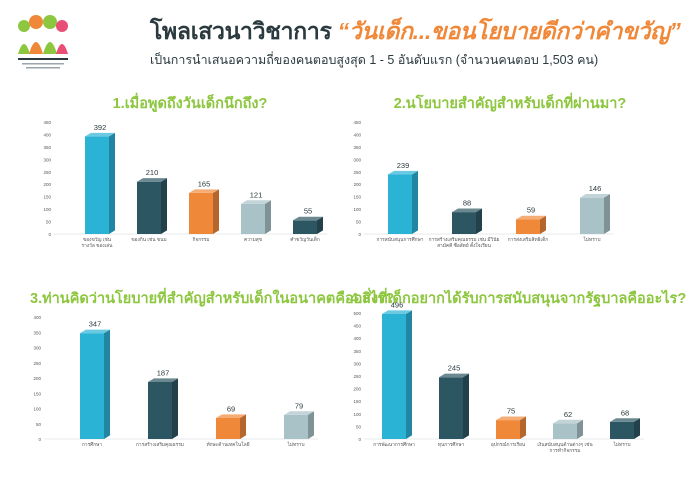 This screenshot has height=495, width=700. What do you see at coordinates (253, 240) in the screenshot?
I see `x-tick-label-line: ความสุข` at bounding box center [253, 240].